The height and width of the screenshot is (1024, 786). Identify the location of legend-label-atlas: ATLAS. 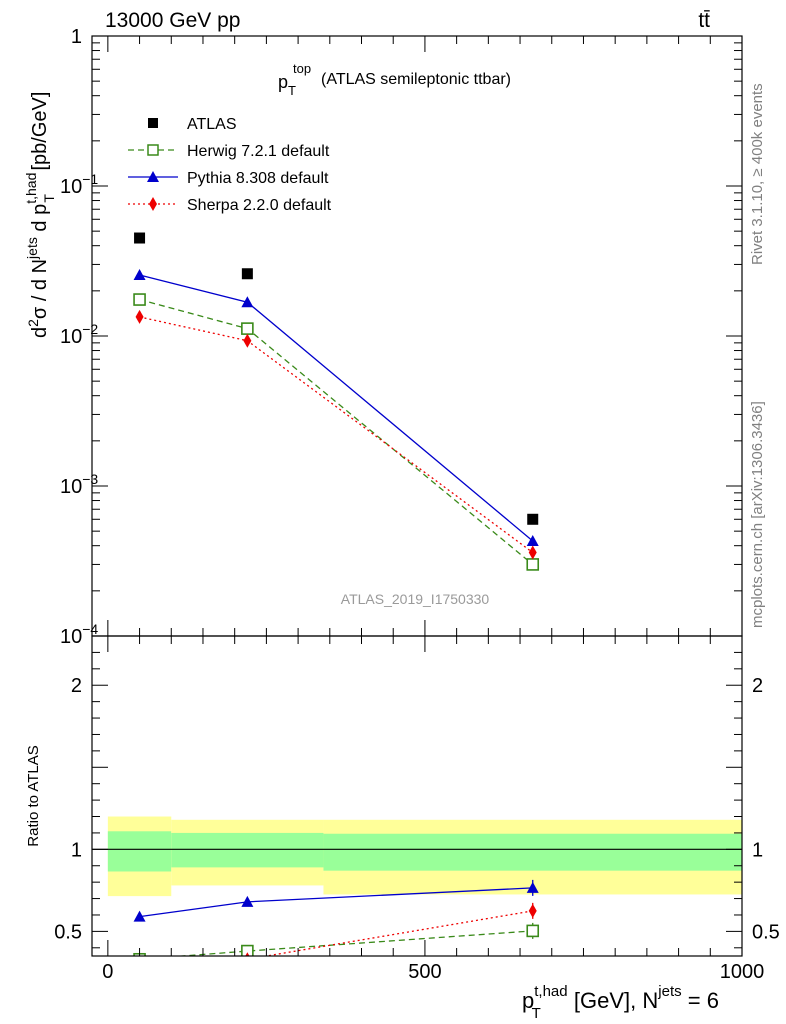
(212, 124).